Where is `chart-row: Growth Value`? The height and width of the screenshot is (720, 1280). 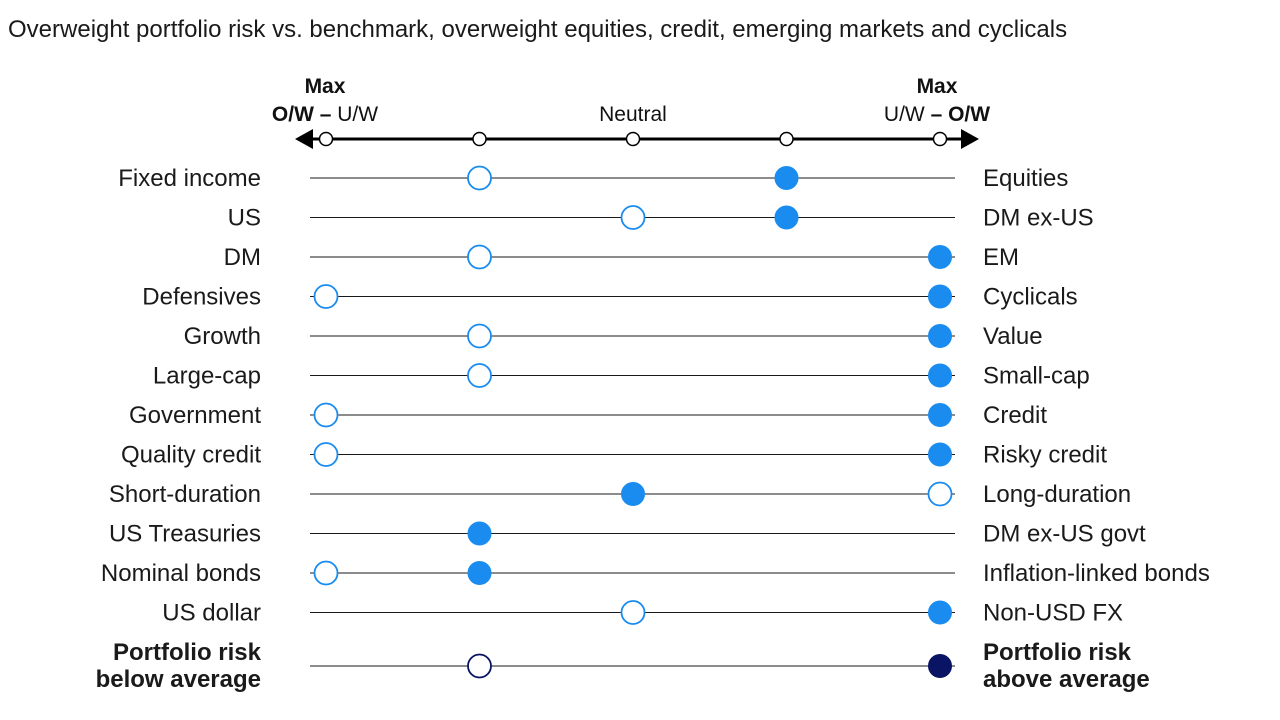 chart-row: Growth Value is located at coordinates (613, 336).